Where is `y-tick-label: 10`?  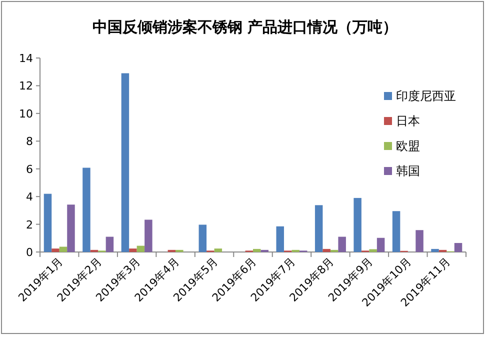 y-tick-label: 10 is located at coordinates (26, 113).